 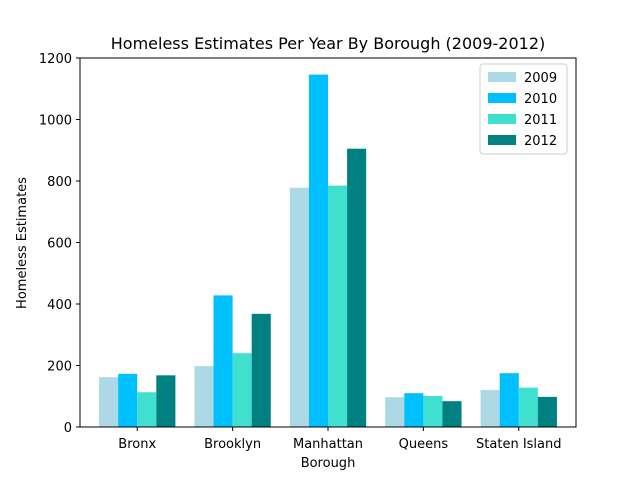 What do you see at coordinates (22, 243) in the screenshot?
I see `y-axis-label: Homeless Estimates` at bounding box center [22, 243].